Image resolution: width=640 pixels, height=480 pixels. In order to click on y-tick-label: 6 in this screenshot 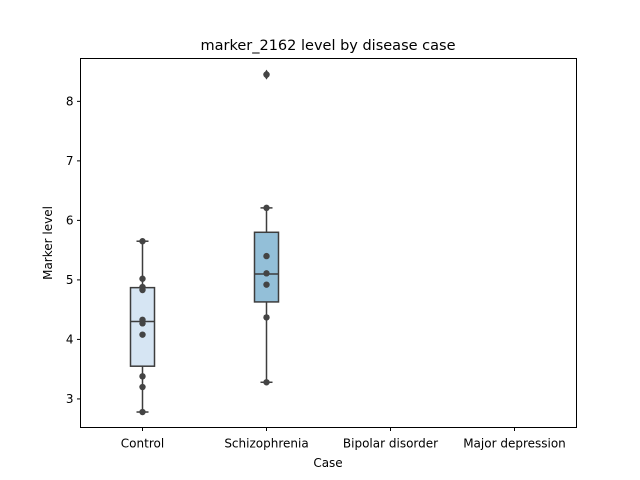, I will do `click(70, 221)`.